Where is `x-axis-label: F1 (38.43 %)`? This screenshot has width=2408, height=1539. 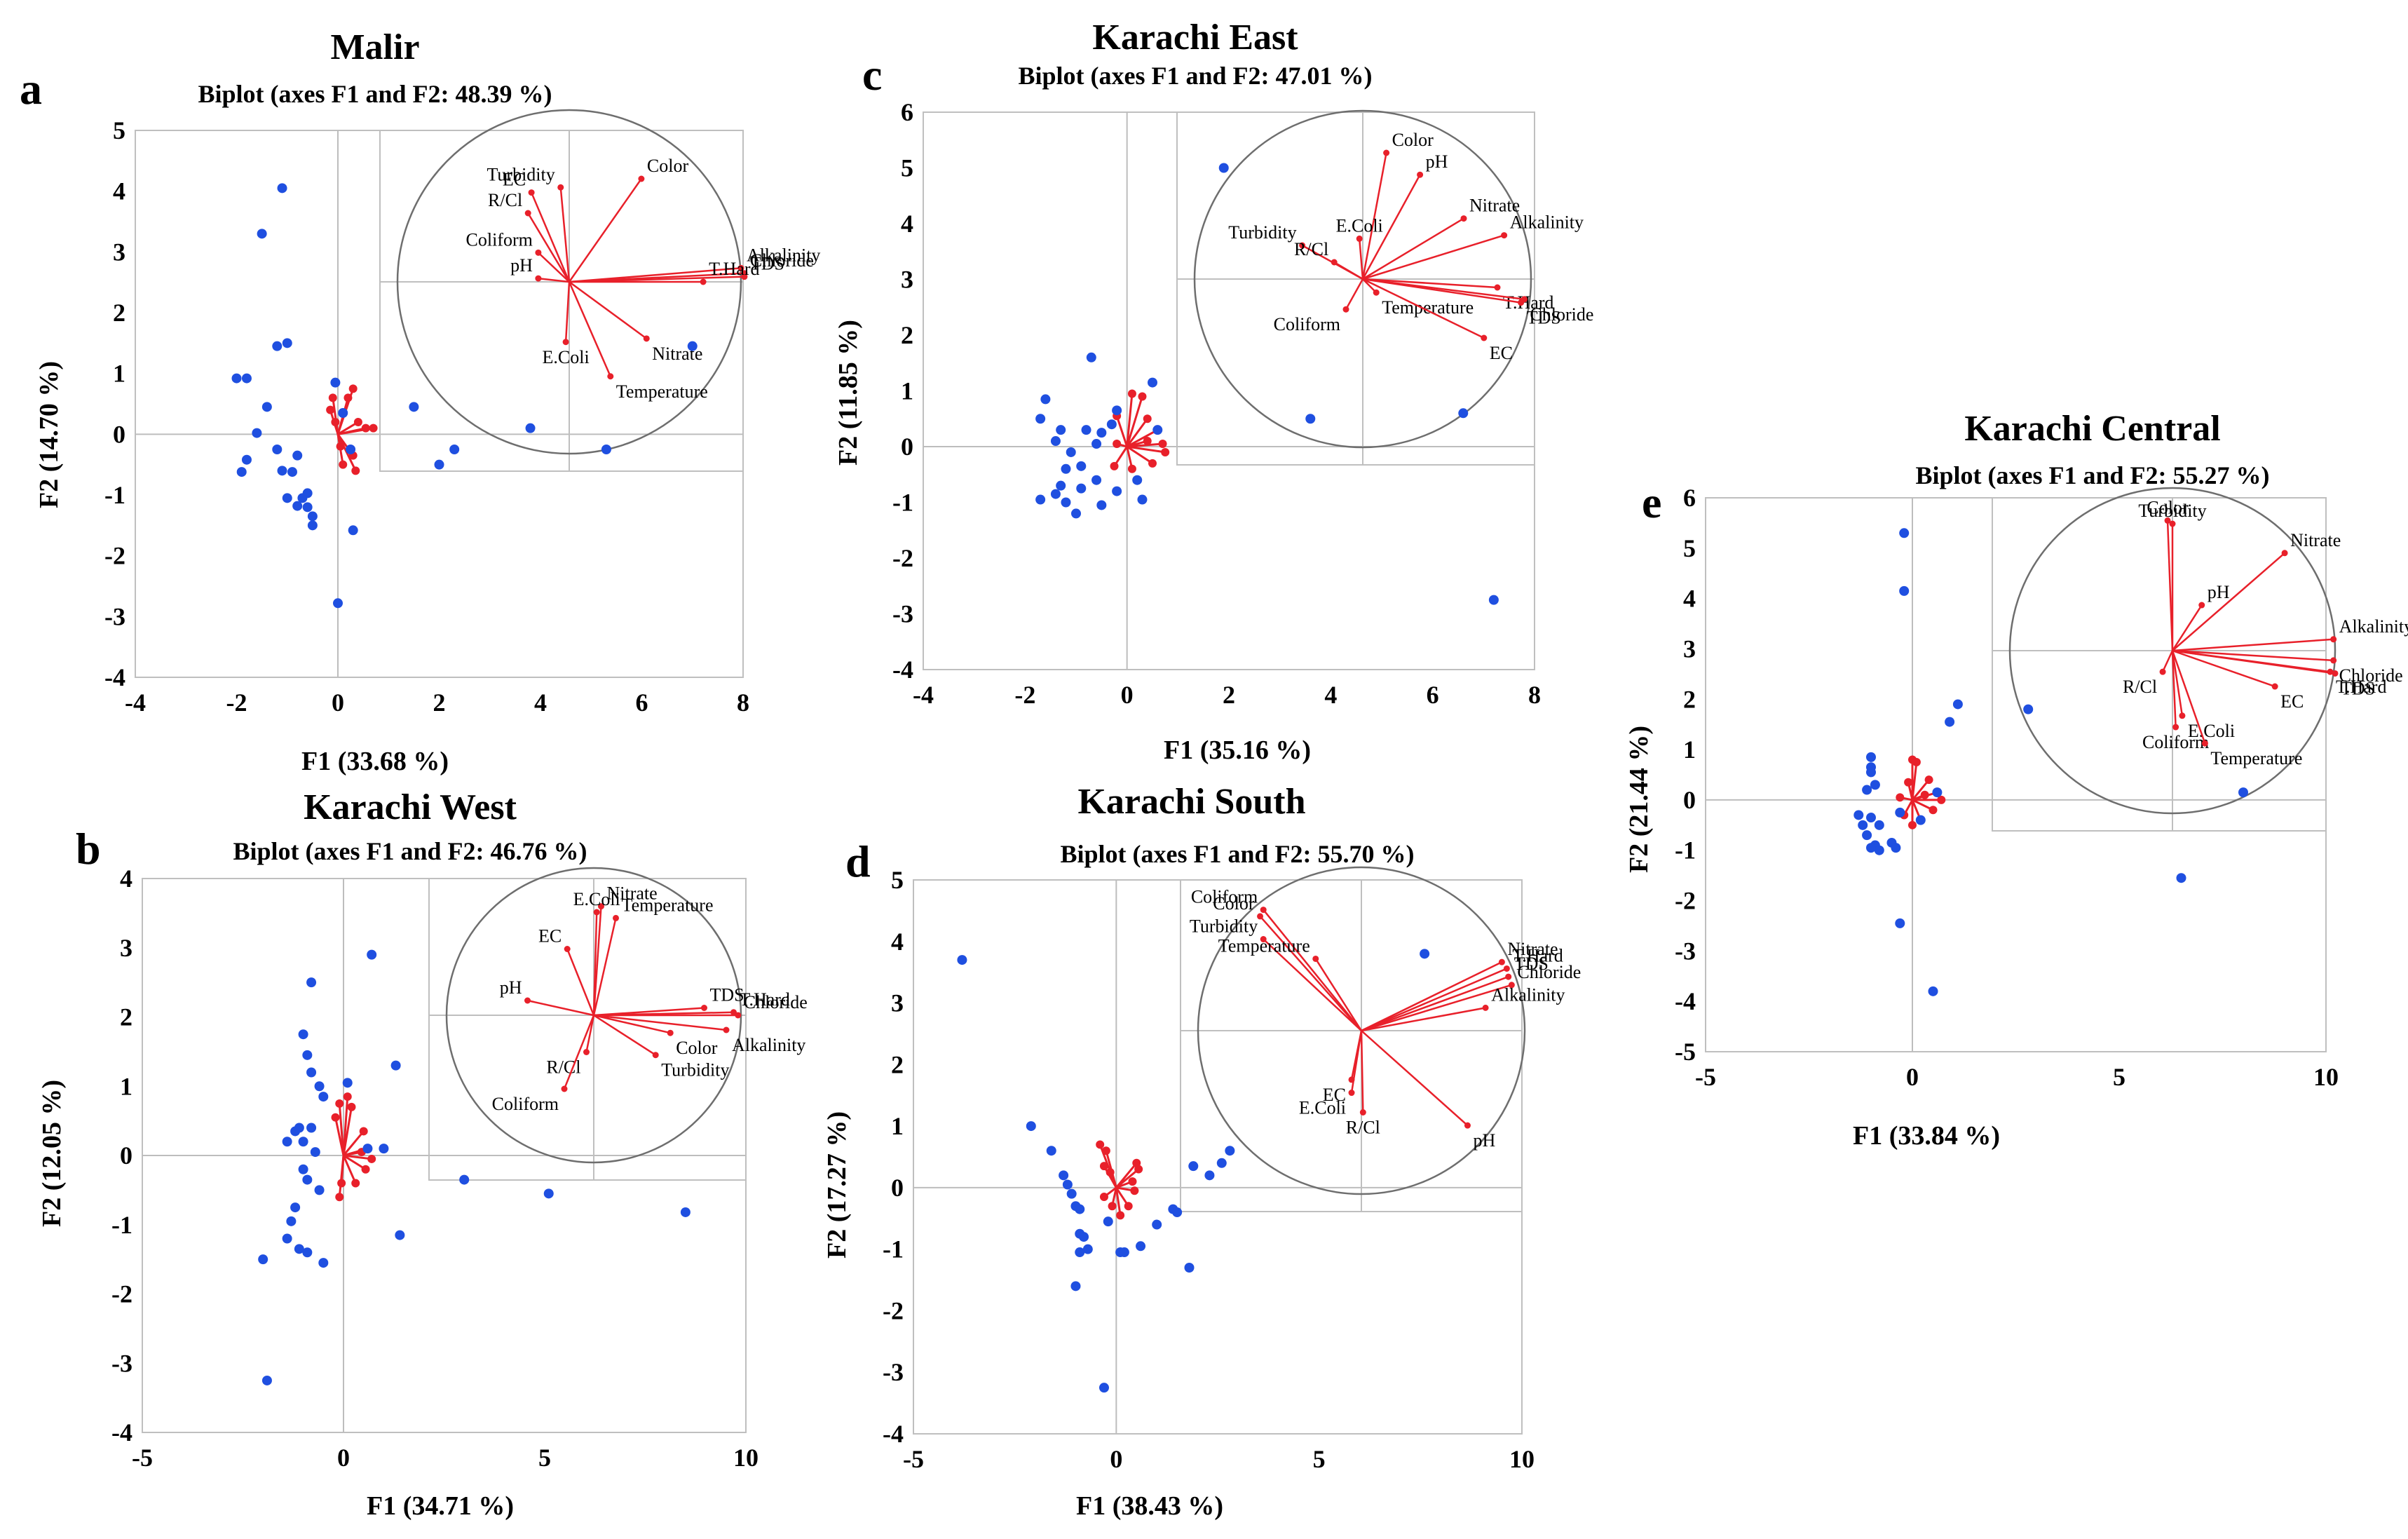
x-axis-label: F1 (38.43 %) is located at coordinates (1149, 1506).